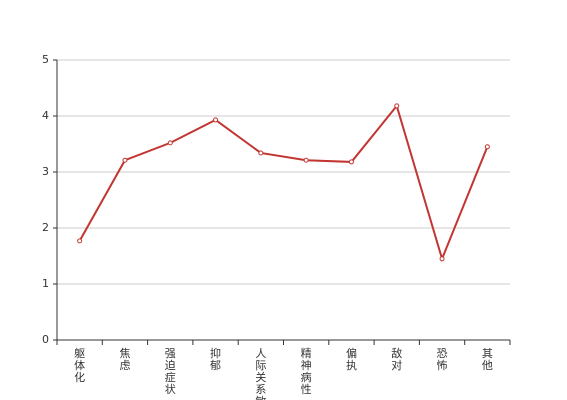 The image size is (567, 400). What do you see at coordinates (442, 359) in the screenshot?
I see `x-tick-label: 恐怖` at bounding box center [442, 359].